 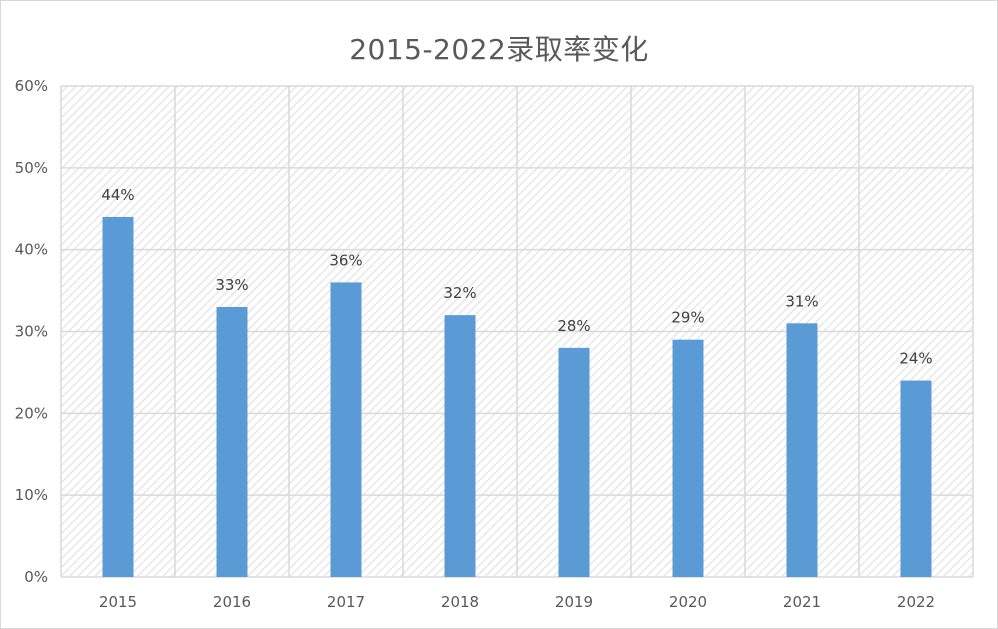 What do you see at coordinates (687, 318) in the screenshot?
I see `data-label: 29%` at bounding box center [687, 318].